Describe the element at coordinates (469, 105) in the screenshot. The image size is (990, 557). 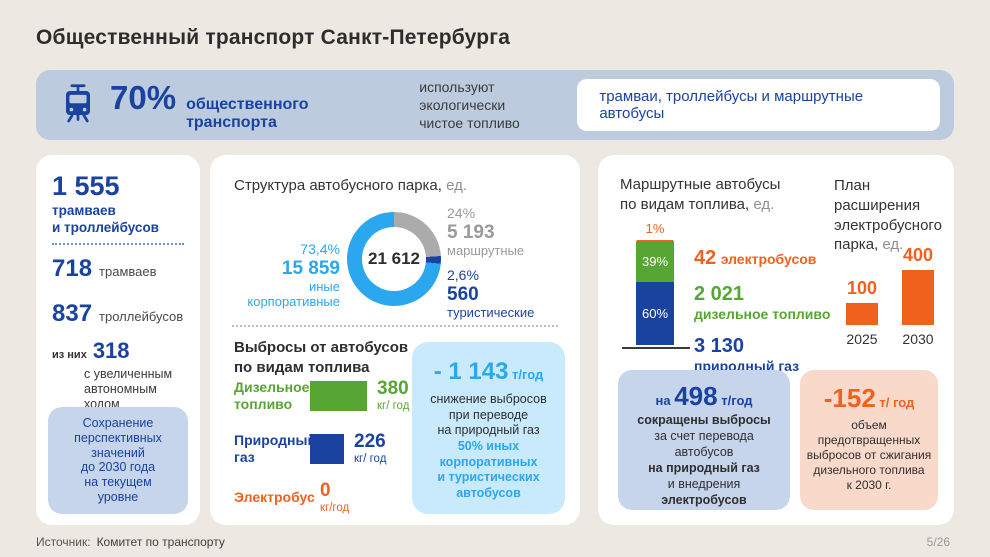
I see `banner-description: используют экологически чистое топливо` at that location.